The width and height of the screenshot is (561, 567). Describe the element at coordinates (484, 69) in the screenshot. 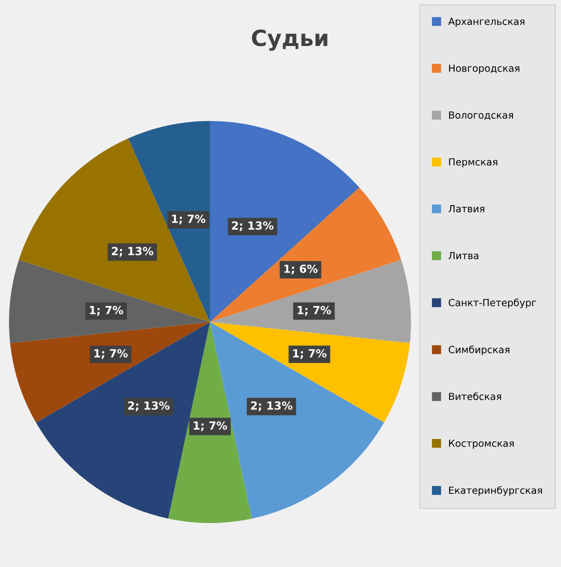

I see `legend-label: Новгородская` at that location.